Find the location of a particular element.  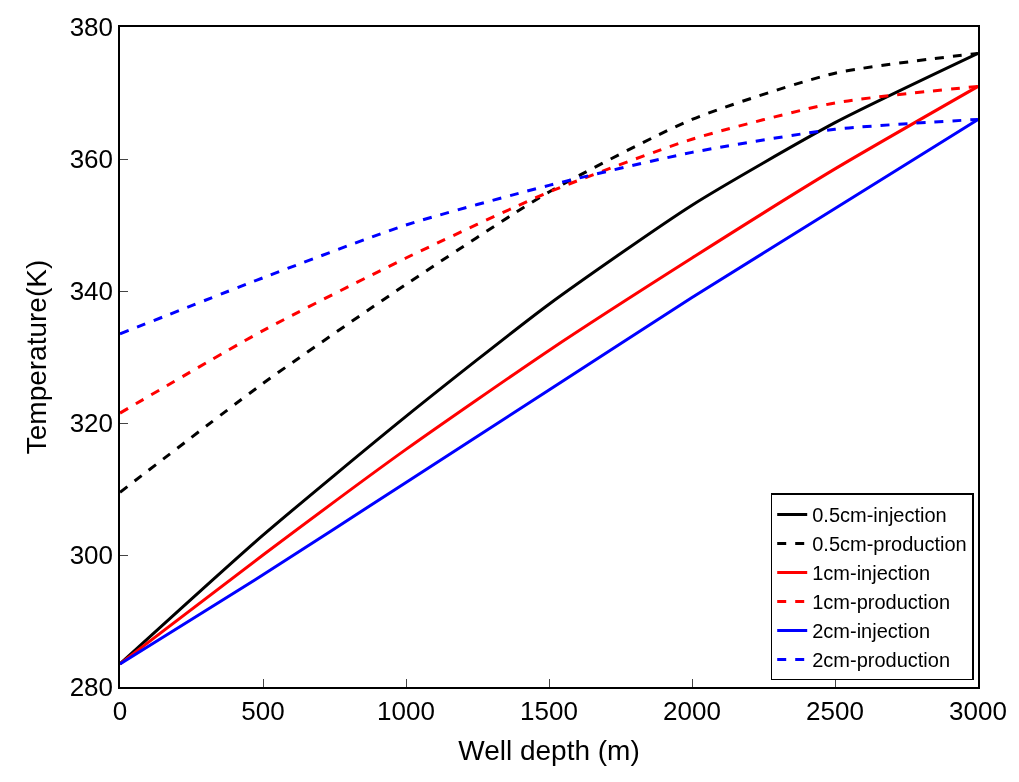

y-axis-title: Temperature(K) is located at coordinates (36, 357).